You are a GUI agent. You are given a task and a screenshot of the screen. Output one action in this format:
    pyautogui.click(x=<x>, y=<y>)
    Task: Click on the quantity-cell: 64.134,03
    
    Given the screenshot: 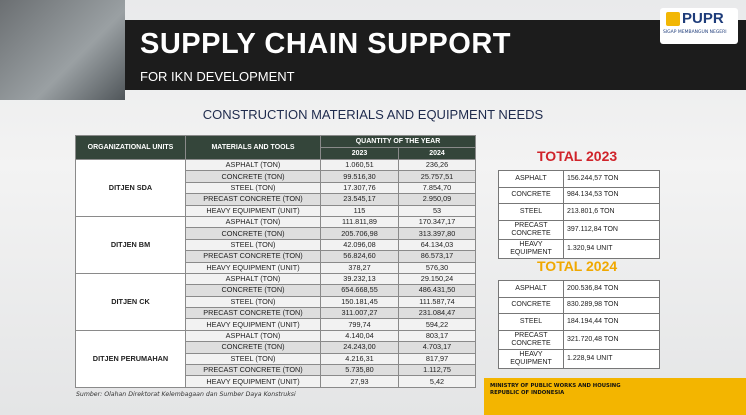 What is the action you would take?
    pyautogui.click(x=437, y=245)
    